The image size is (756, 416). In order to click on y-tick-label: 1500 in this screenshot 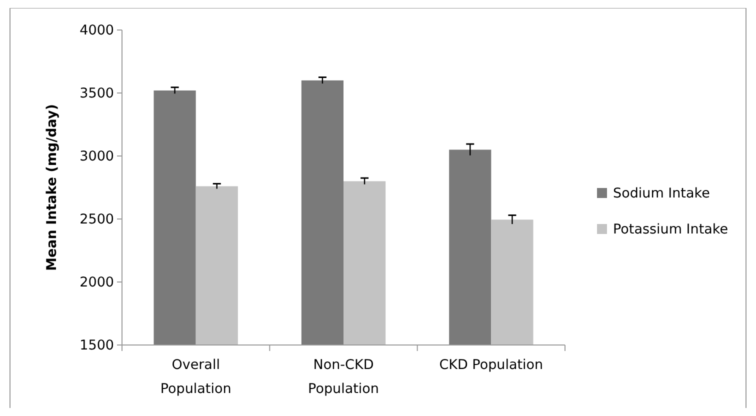, I will do `click(97, 346)`.